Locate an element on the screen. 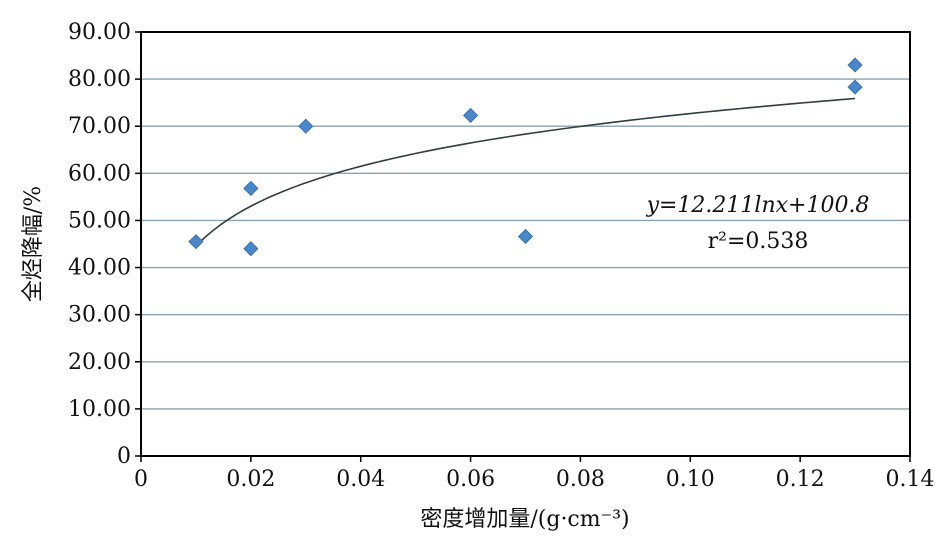 Image resolution: width=945 pixels, height=560 pixels. x-axis-ticks: 0 0.02 0.04 0.06 0.08 0.10 0.12 0.14 is located at coordinates (534, 474).